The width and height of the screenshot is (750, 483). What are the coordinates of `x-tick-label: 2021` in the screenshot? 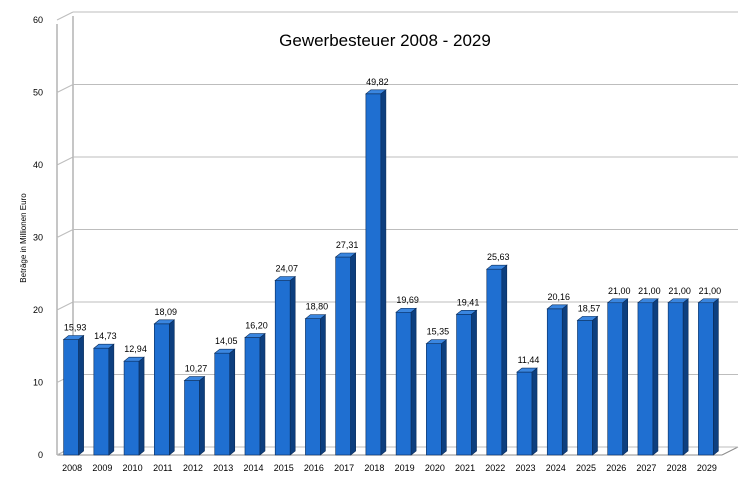 It's located at (465, 468).